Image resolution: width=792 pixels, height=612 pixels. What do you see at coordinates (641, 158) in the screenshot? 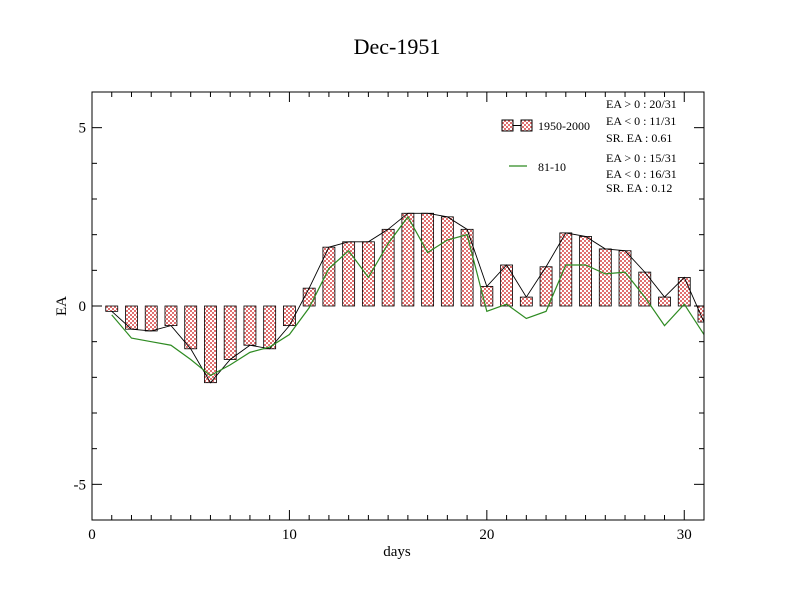
I see `stats-2-positive: EA > 0 : 15/31` at bounding box center [641, 158].